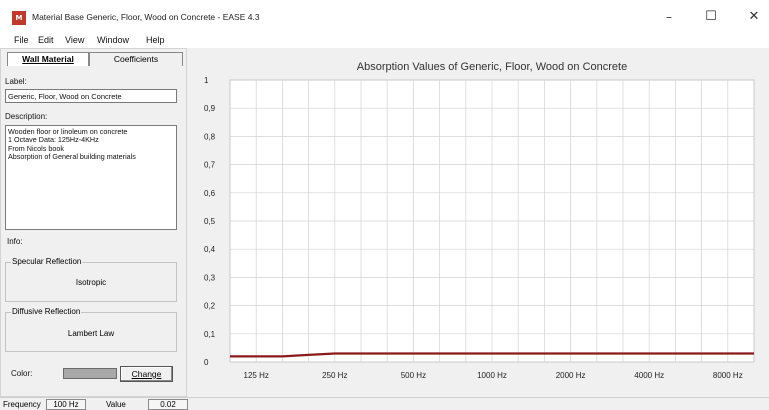  I want to click on app-icon: M, so click(19, 18).